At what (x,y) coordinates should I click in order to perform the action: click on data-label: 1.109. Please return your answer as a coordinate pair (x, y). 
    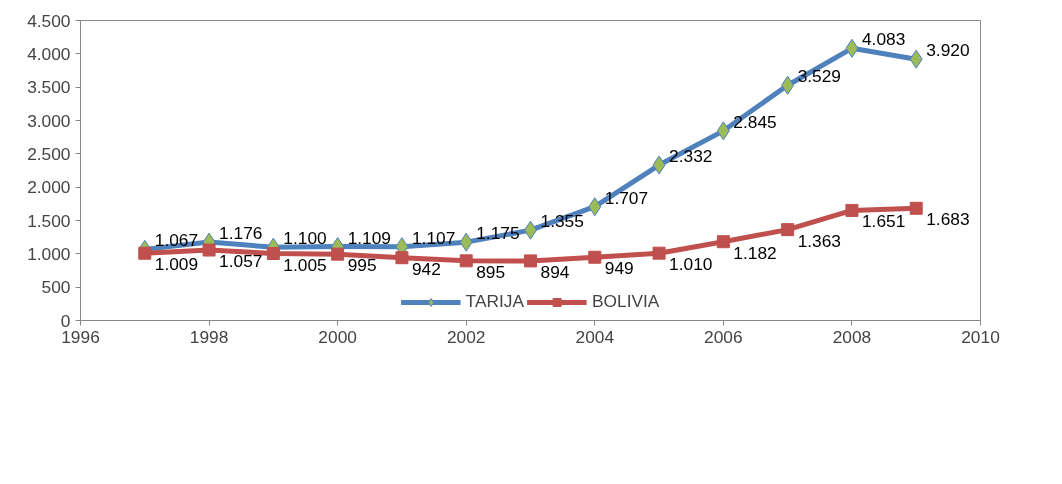
    Looking at the image, I should click on (369, 237).